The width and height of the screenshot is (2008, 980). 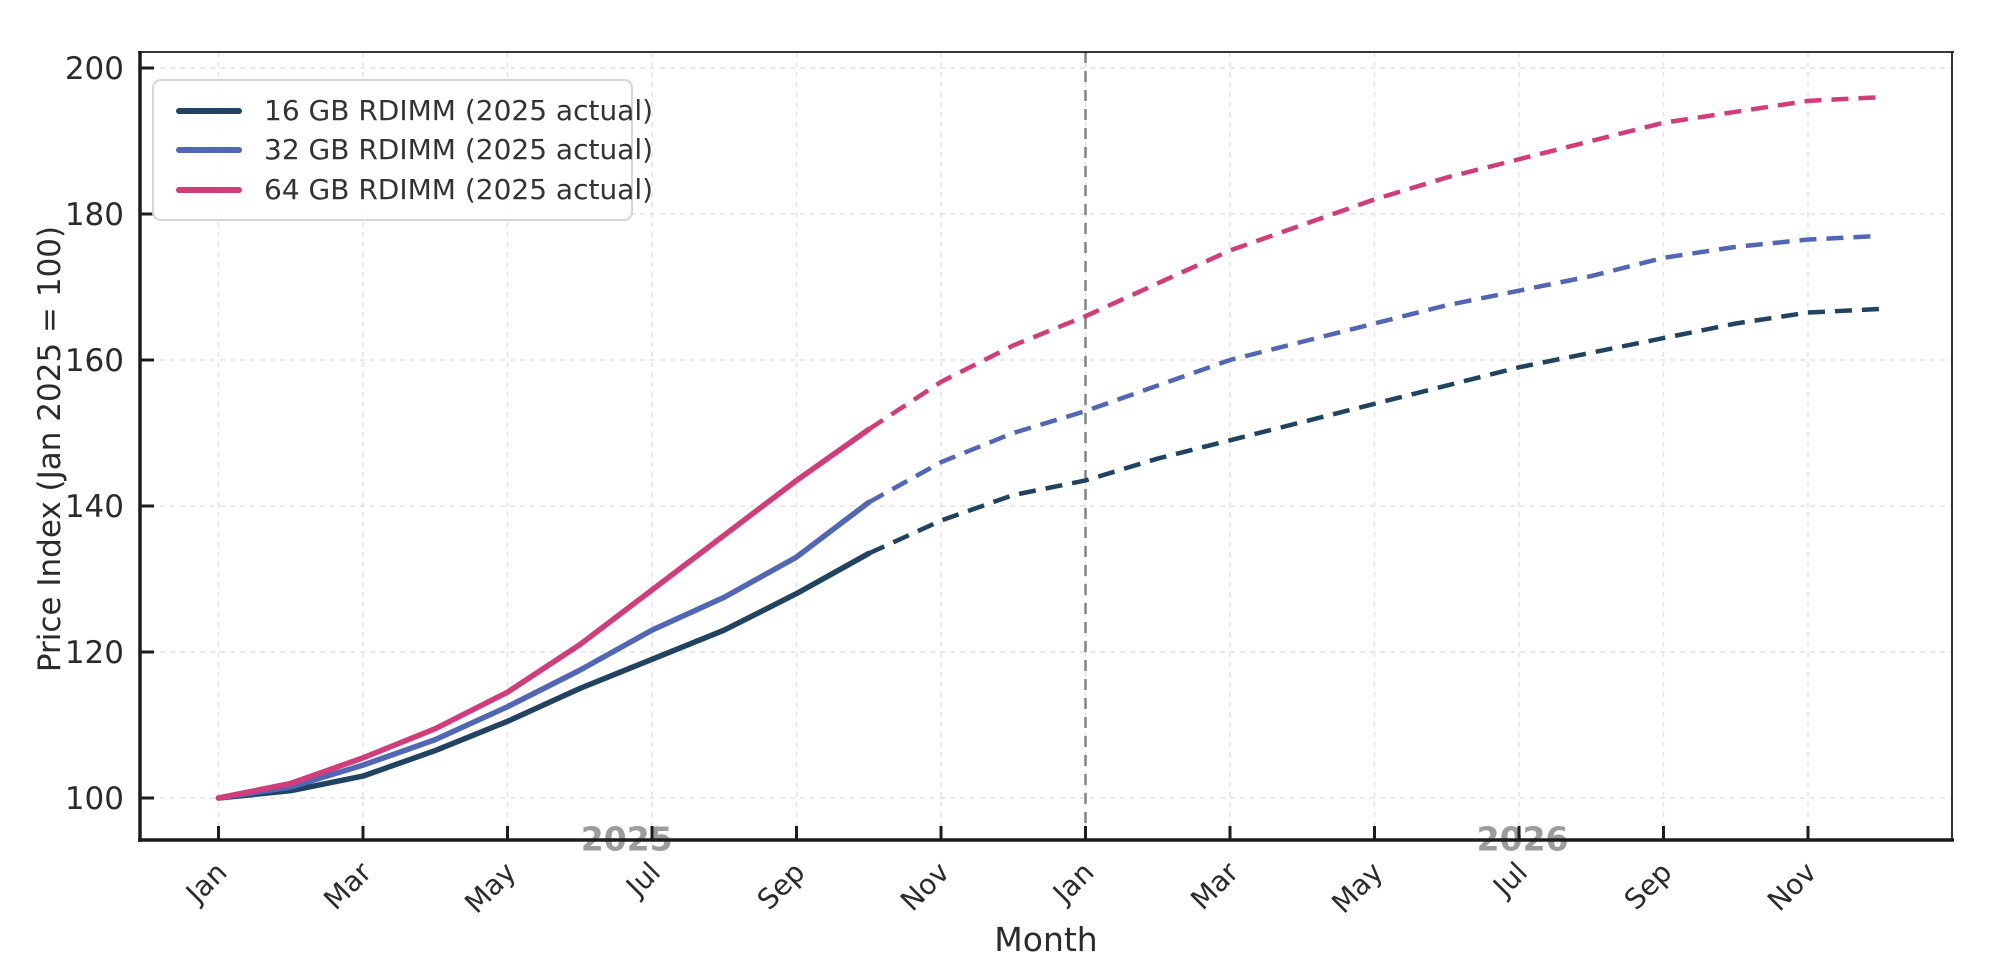 What do you see at coordinates (94, 69) in the screenshot?
I see `y-tick-label: 200` at bounding box center [94, 69].